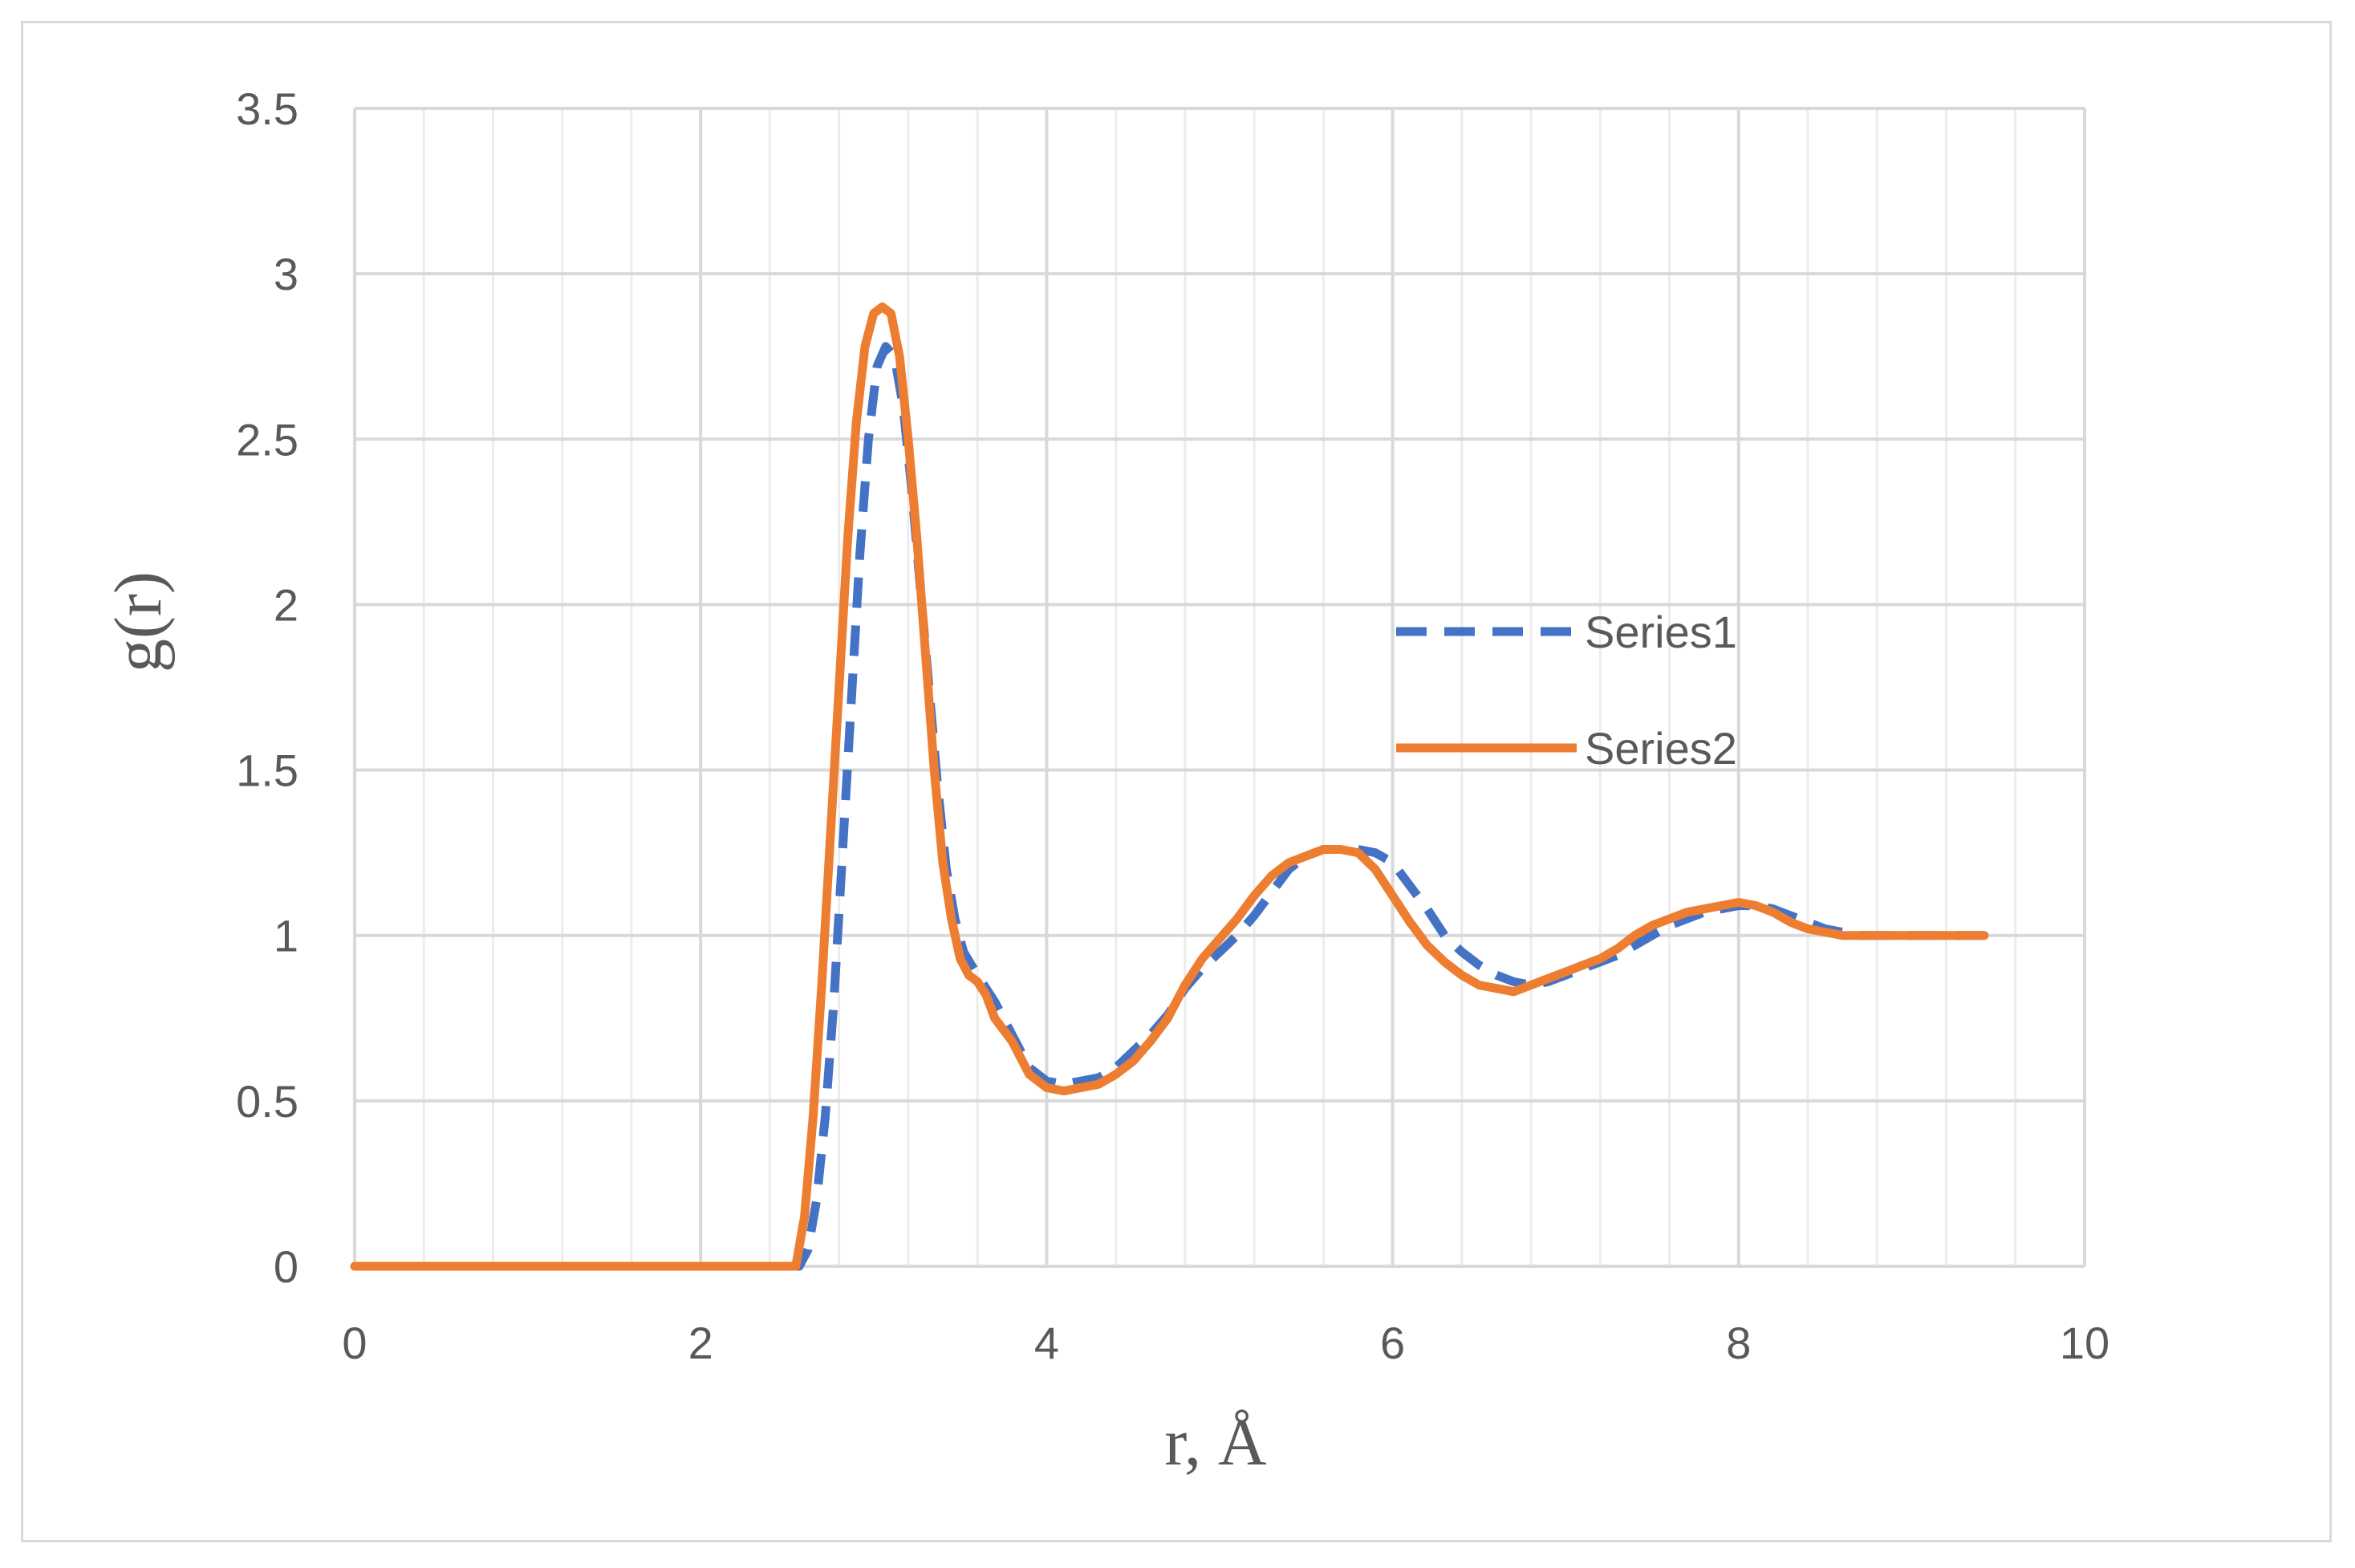 The width and height of the screenshot is (2355, 1568). What do you see at coordinates (286, 936) in the screenshot?
I see `y-tick-label: 1` at bounding box center [286, 936].